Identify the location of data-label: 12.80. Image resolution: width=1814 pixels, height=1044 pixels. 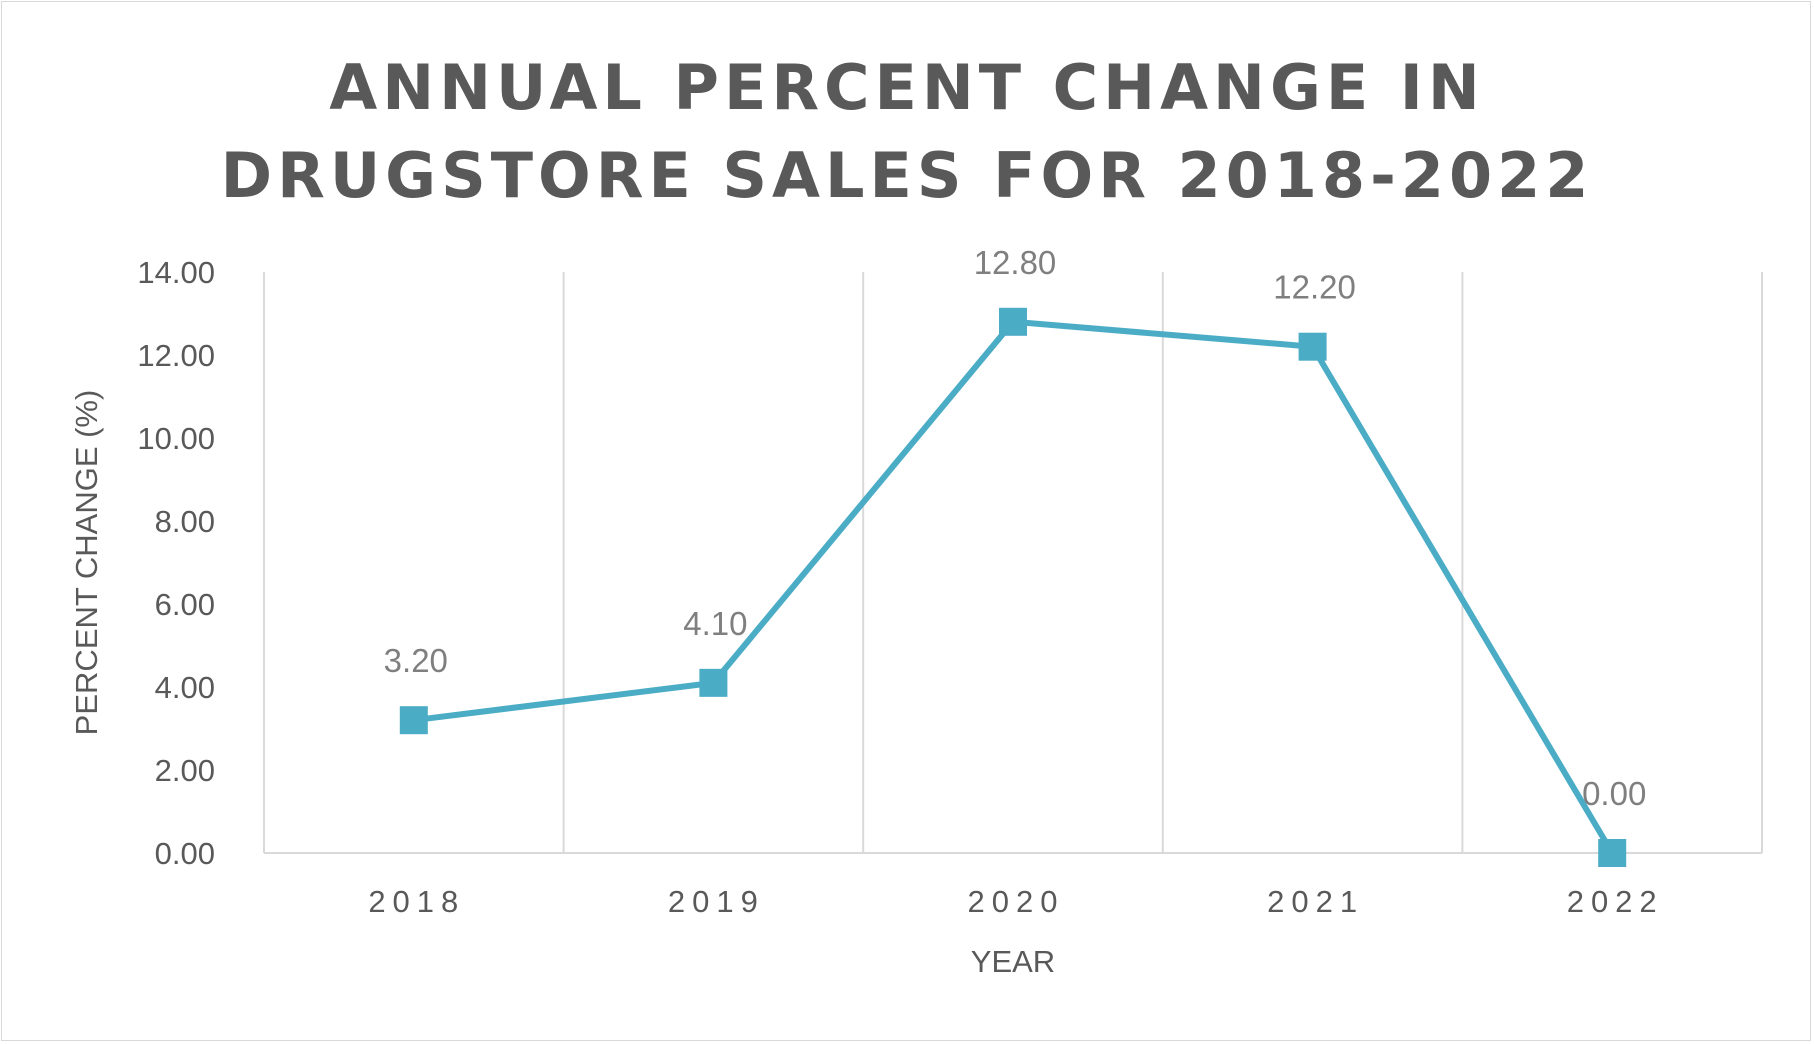
(1015, 262).